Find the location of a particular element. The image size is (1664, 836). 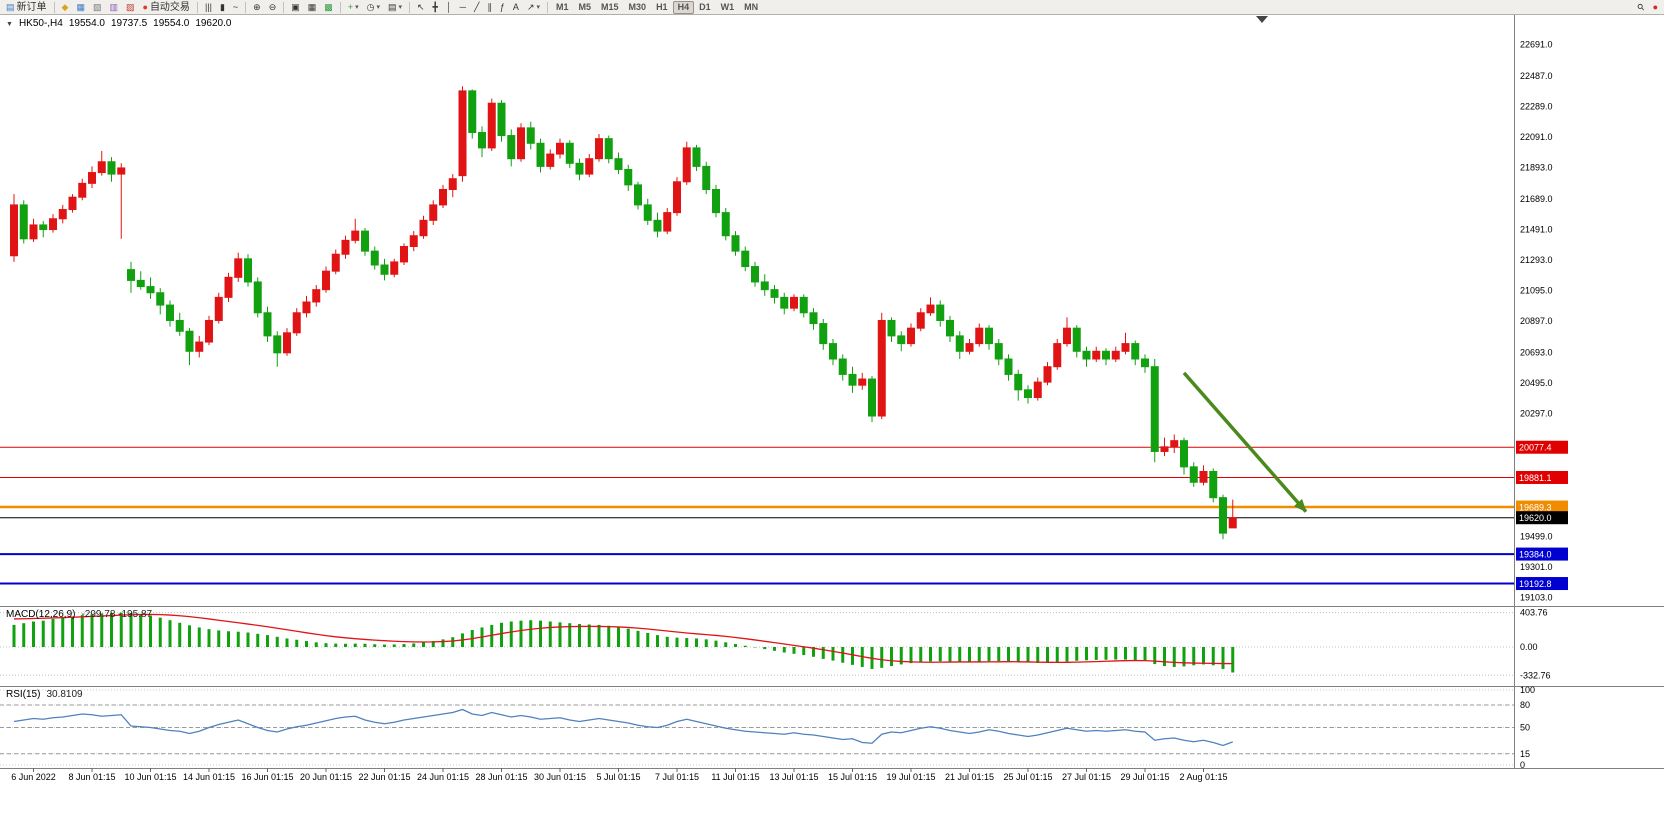

tile-windows-button: ▣ is located at coordinates (295, 7).